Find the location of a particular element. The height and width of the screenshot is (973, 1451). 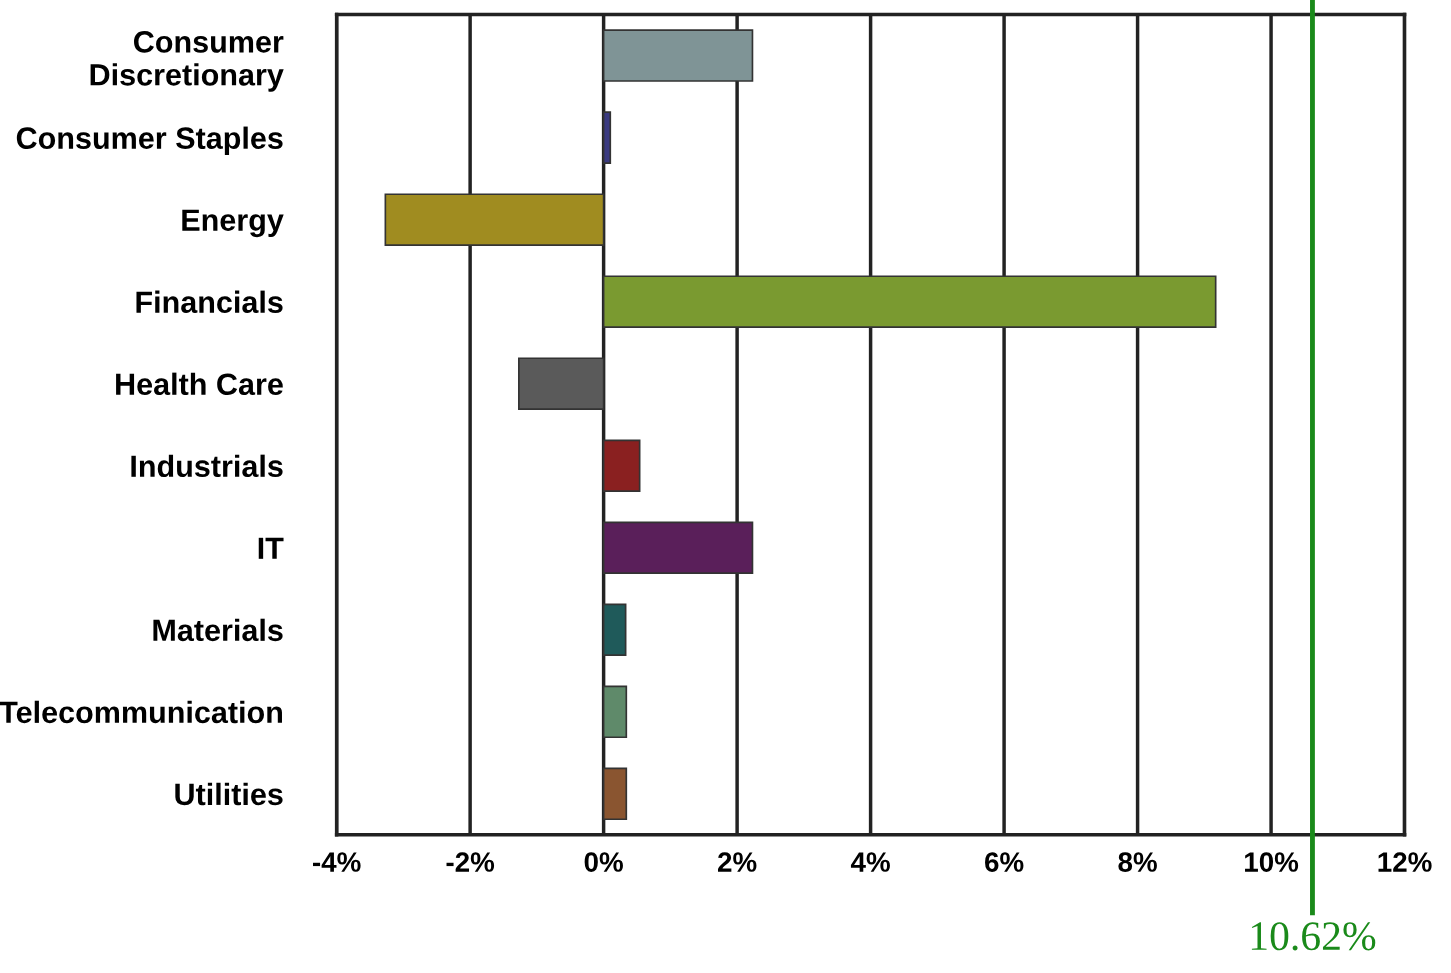

x-tick-label: 4% is located at coordinates (870, 862).